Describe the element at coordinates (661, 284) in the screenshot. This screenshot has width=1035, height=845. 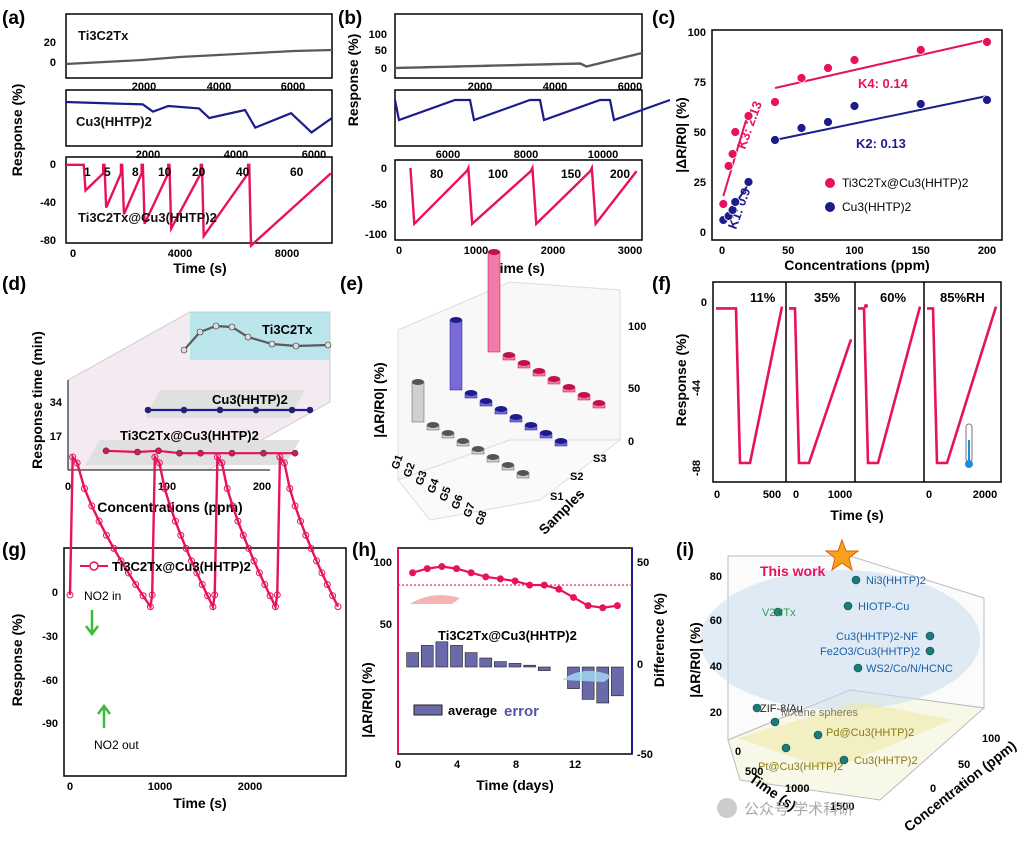
I see `panel-f-label: (f)` at that location.